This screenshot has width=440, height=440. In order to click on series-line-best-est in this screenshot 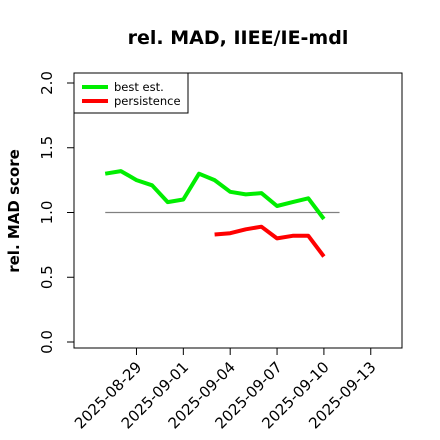, I will do `click(215, 195)`.